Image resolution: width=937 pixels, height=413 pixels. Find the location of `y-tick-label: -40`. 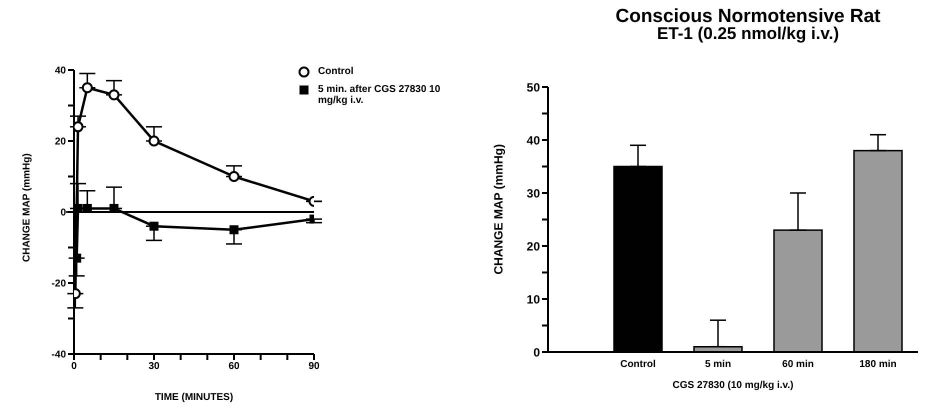

y-tick-label: -40 is located at coordinates (59, 355).